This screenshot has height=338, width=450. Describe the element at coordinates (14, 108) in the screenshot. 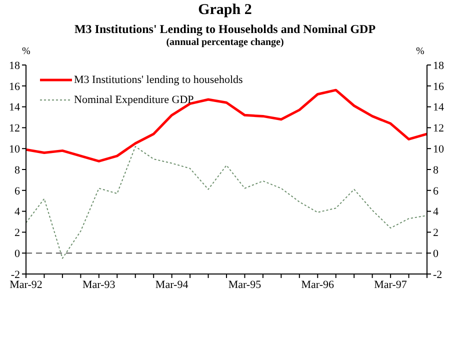

I see `y-tick-label: 14` at that location.